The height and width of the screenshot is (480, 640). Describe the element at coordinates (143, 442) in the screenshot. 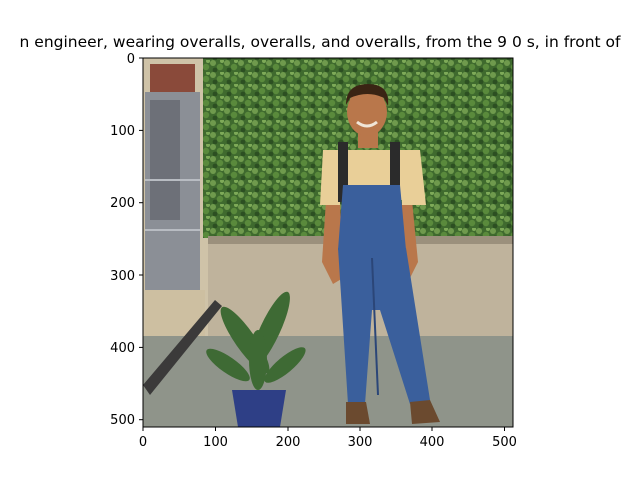

I see `x-tick-label: 0` at that location.